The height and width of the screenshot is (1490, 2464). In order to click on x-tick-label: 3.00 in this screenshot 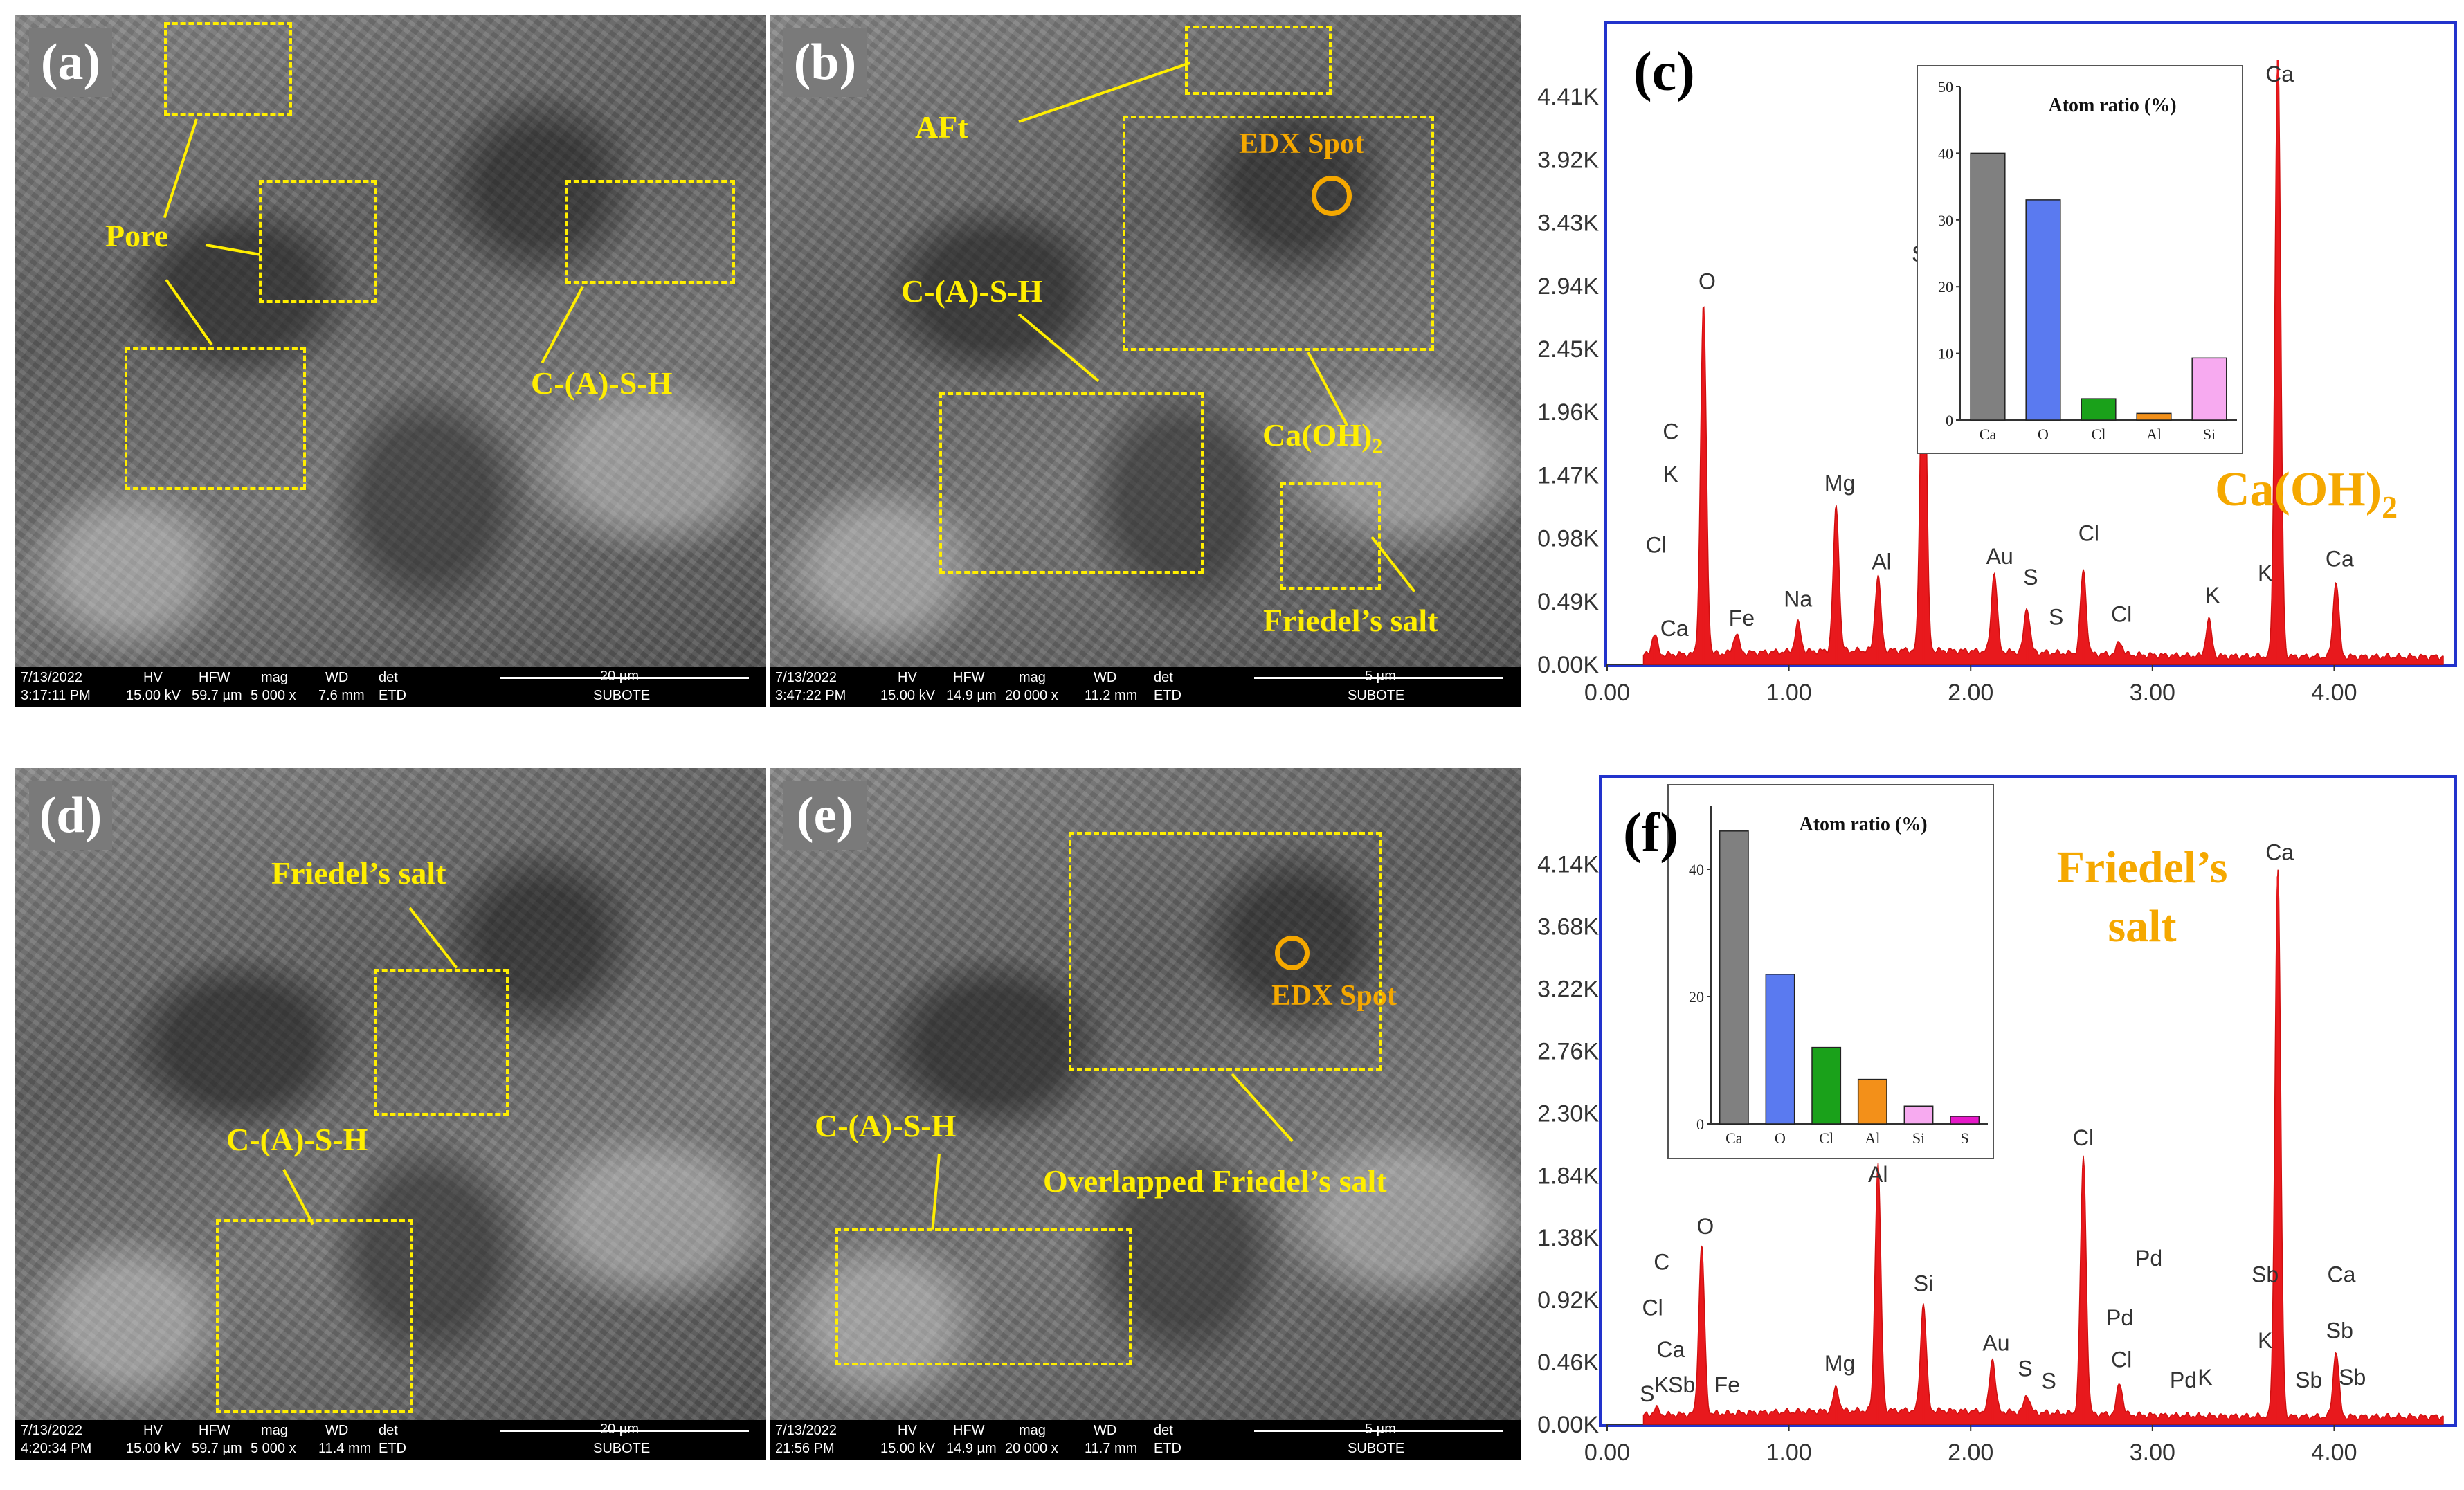, I will do `click(2152, 693)`.